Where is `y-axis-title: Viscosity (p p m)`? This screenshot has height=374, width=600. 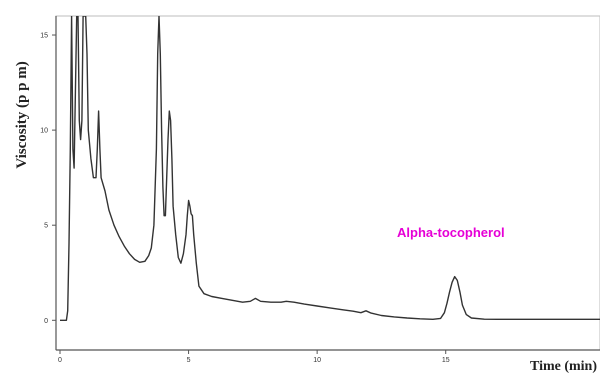 y-axis-title: Viscosity (p p m) is located at coordinates (22, 114).